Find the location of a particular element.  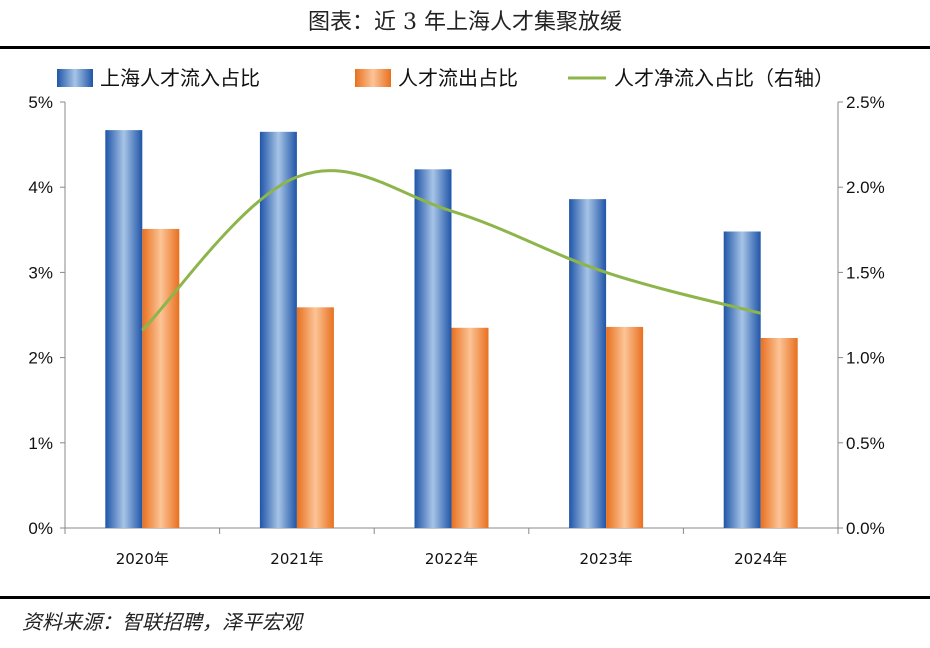

y-right-tick-label: 1.5% is located at coordinates (865, 272).